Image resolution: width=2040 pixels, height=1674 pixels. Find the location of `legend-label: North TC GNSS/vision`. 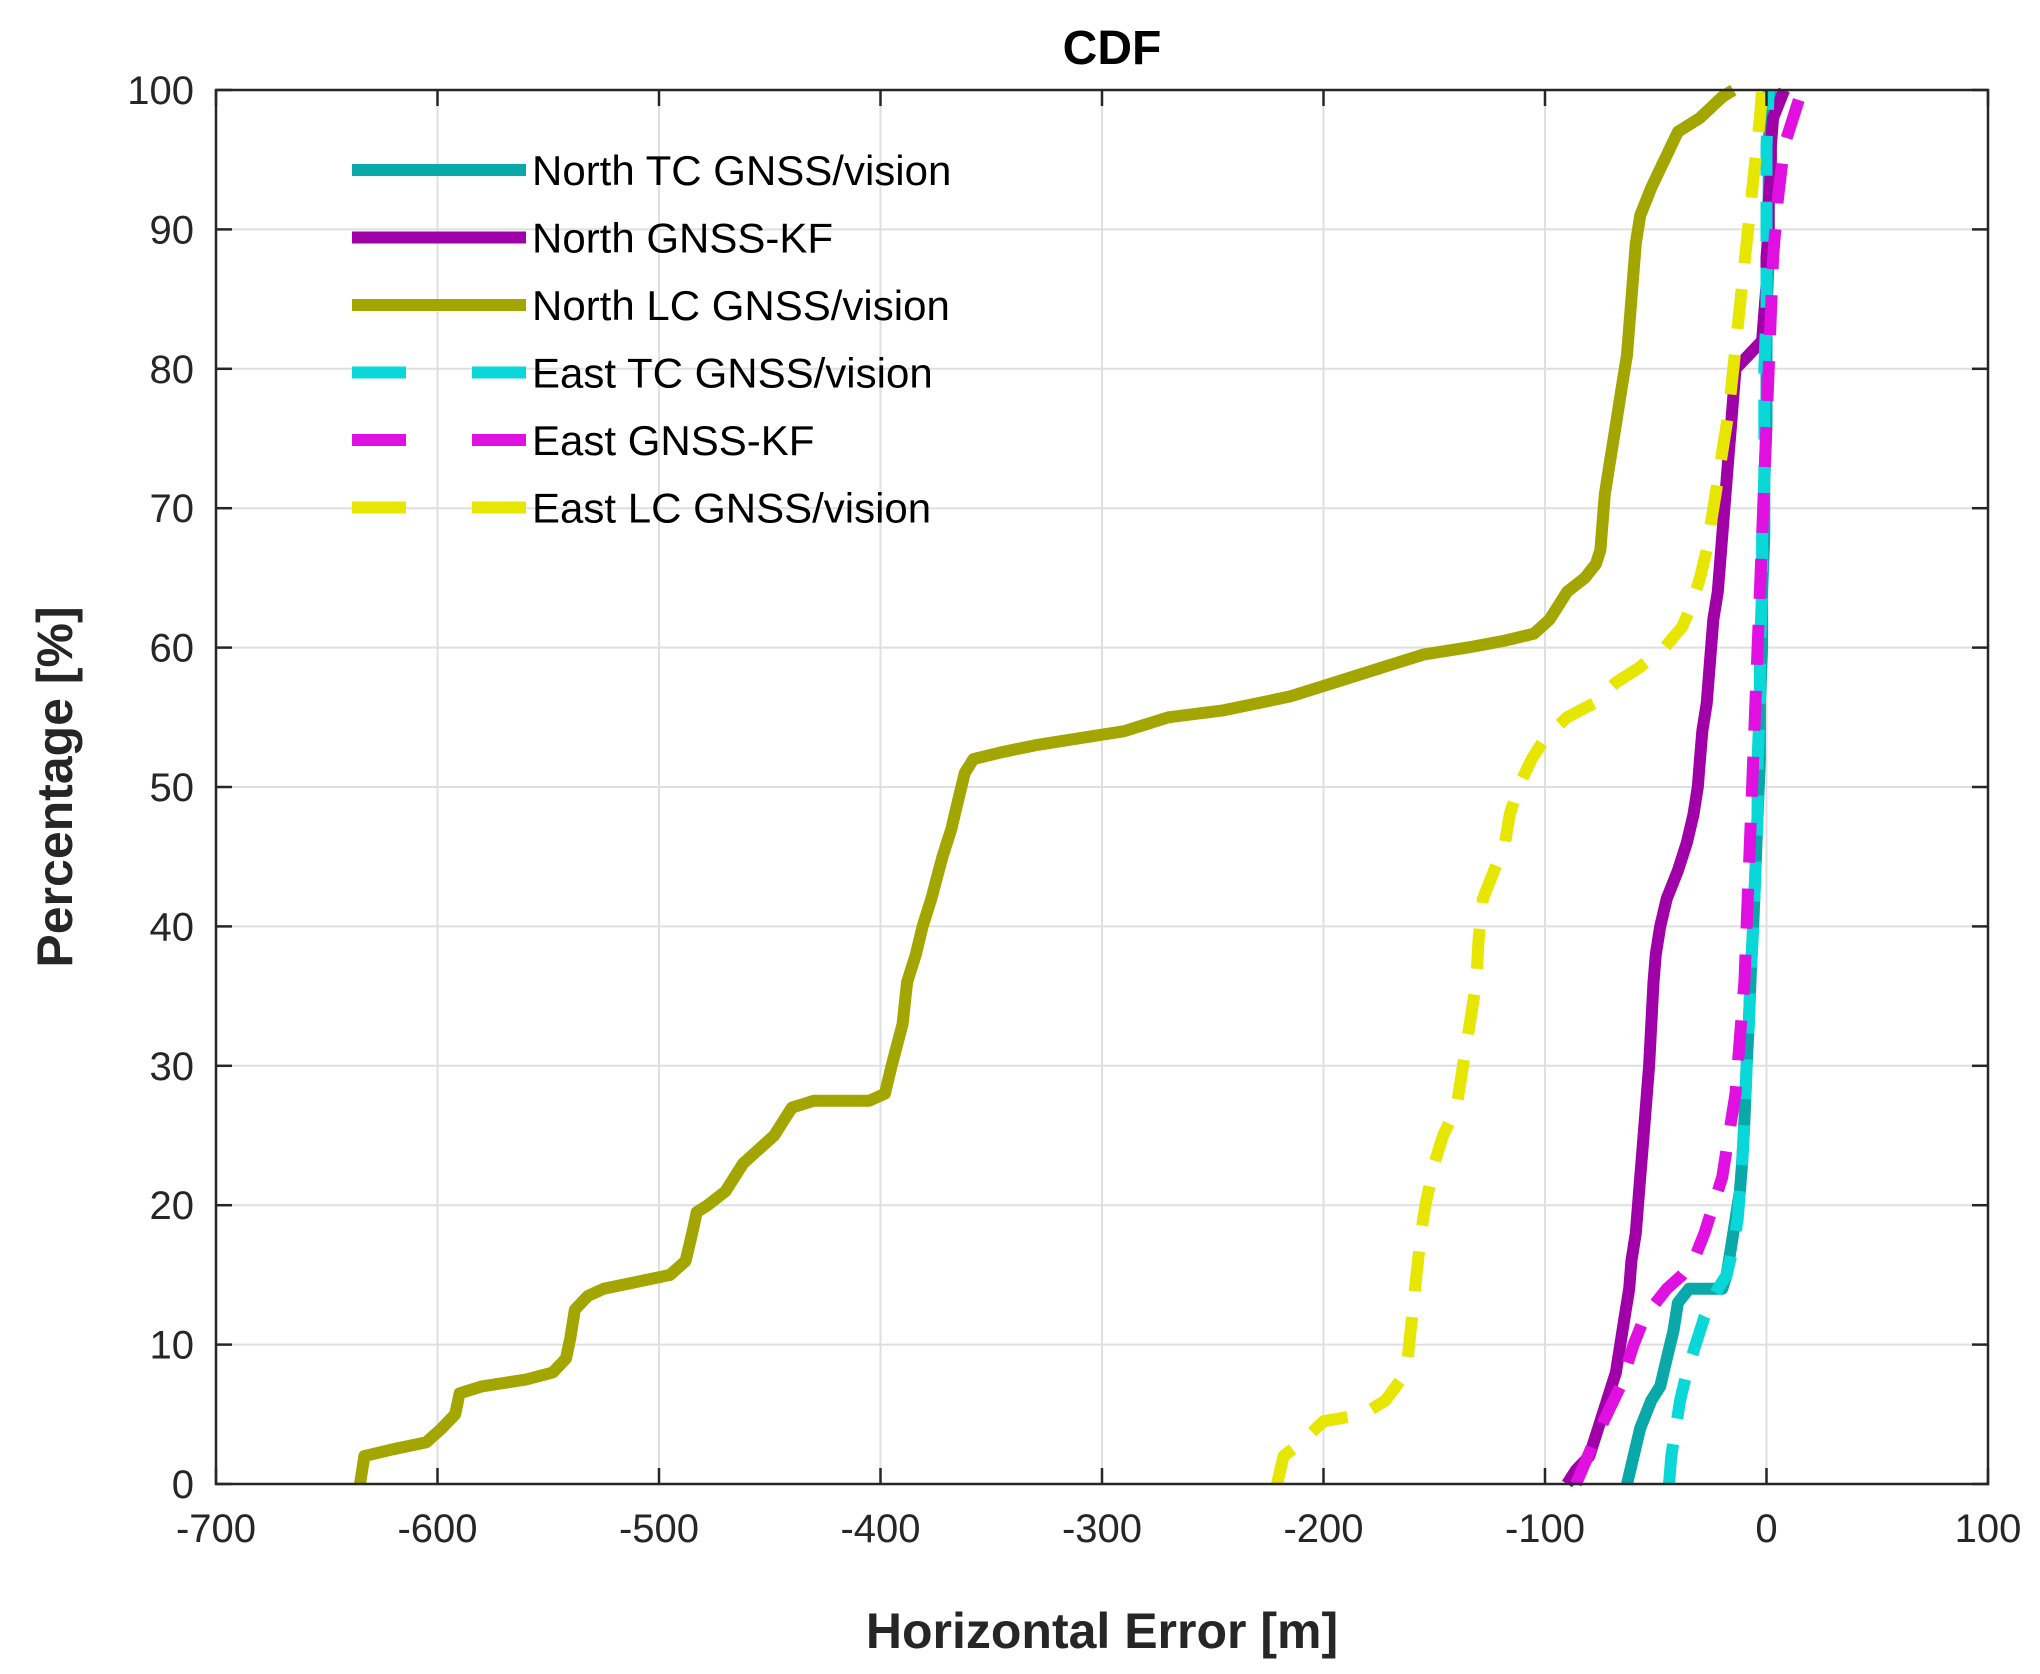

legend-label: North TC GNSS/vision is located at coordinates (741, 170).